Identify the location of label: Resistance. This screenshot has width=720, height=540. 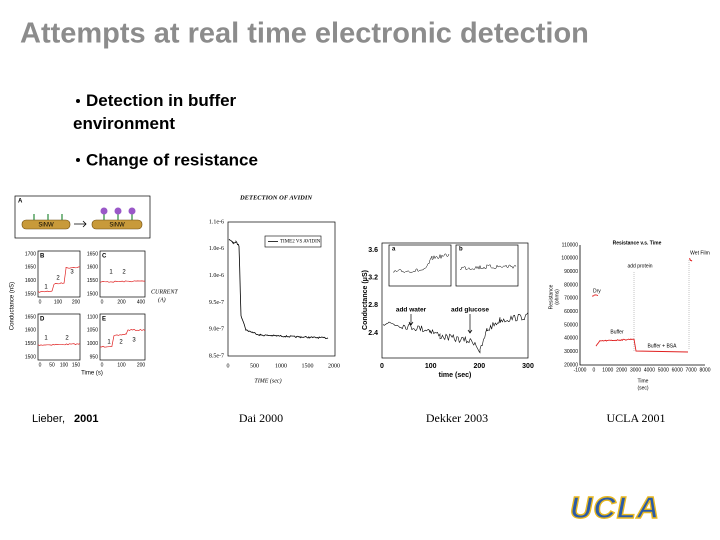
(551, 296).